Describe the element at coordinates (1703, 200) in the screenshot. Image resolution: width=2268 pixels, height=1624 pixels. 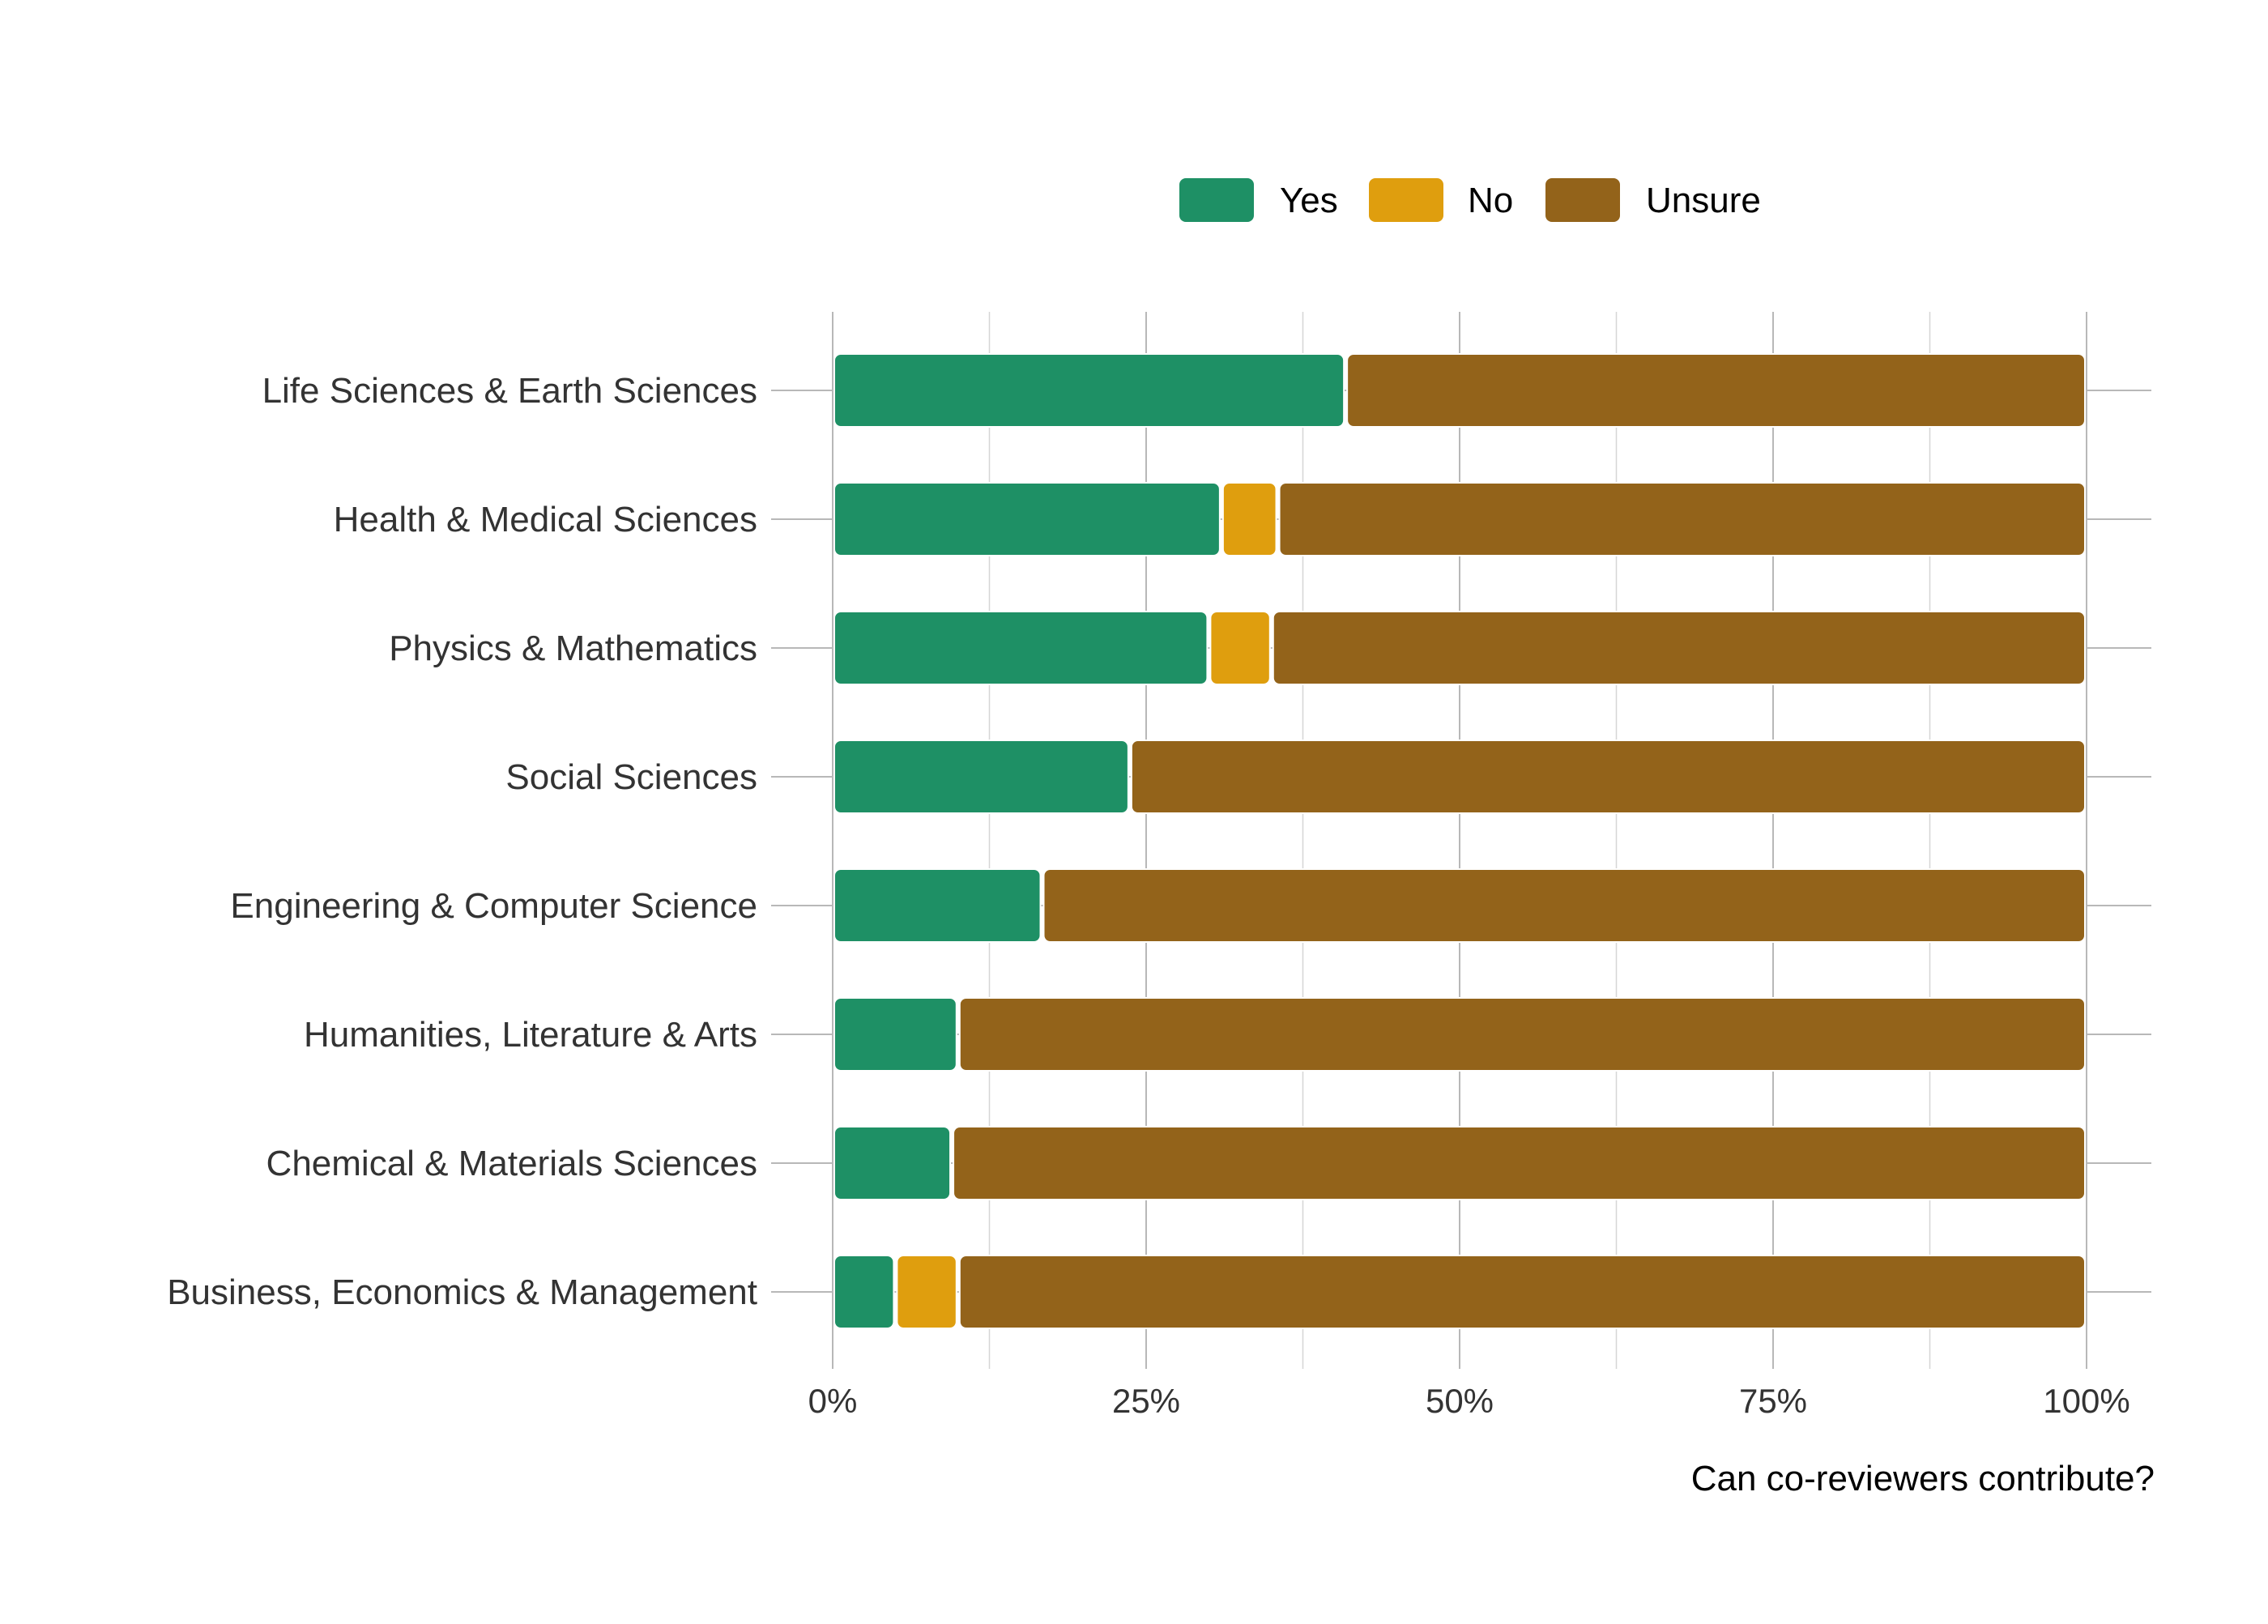
I see `legend-label-unsure: Unsure` at that location.